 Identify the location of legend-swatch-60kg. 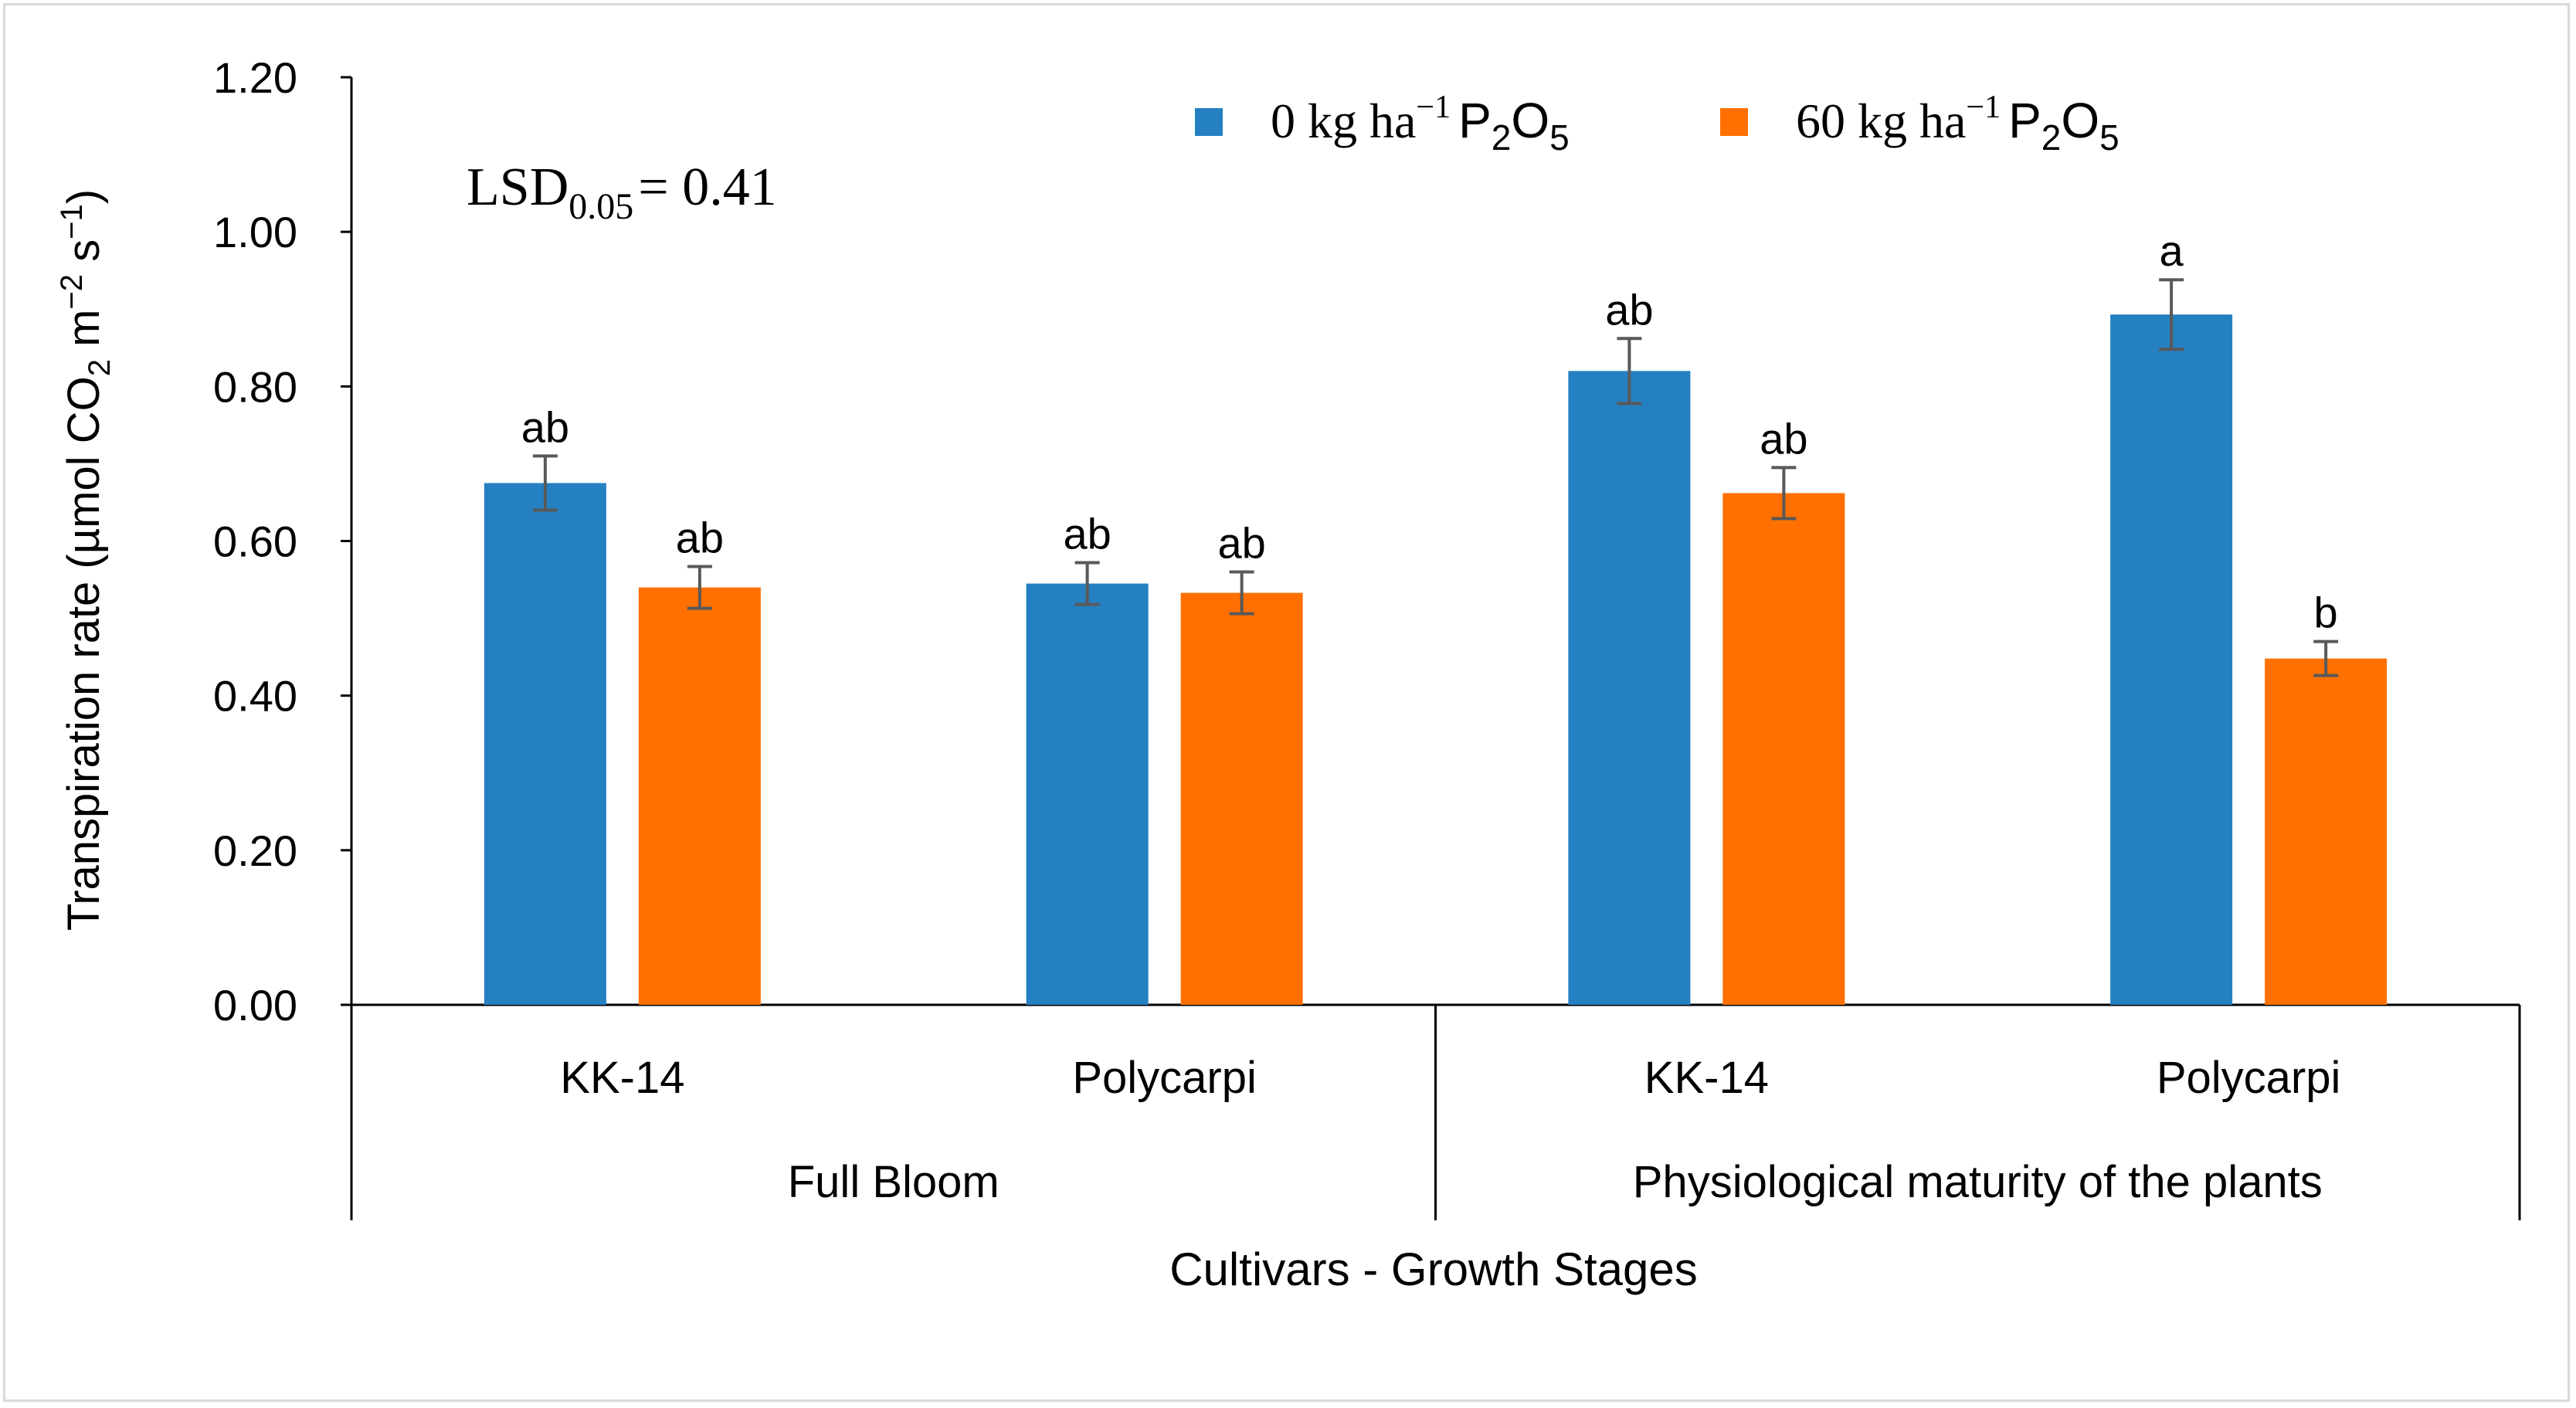
(1734, 122).